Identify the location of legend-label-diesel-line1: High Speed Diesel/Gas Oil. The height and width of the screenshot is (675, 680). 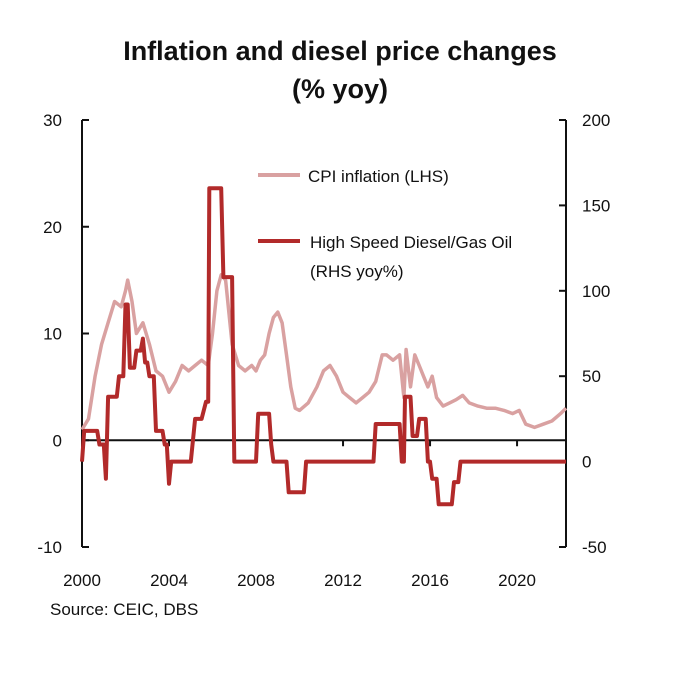
(411, 242).